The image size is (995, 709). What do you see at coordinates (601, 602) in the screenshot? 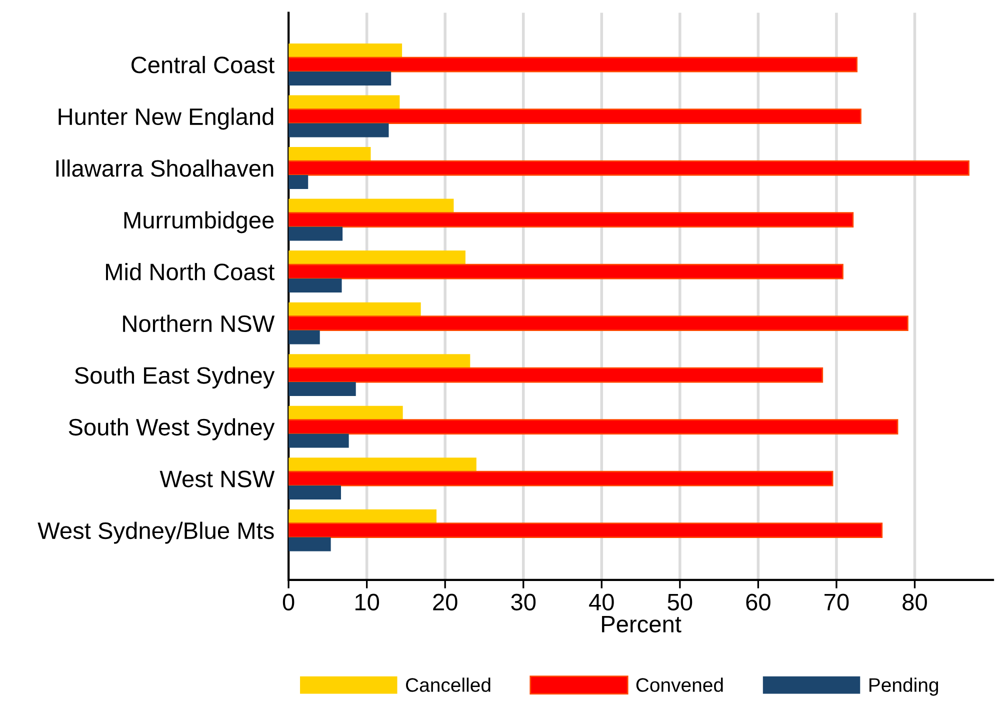
I see `x-tick-label: 40` at bounding box center [601, 602].